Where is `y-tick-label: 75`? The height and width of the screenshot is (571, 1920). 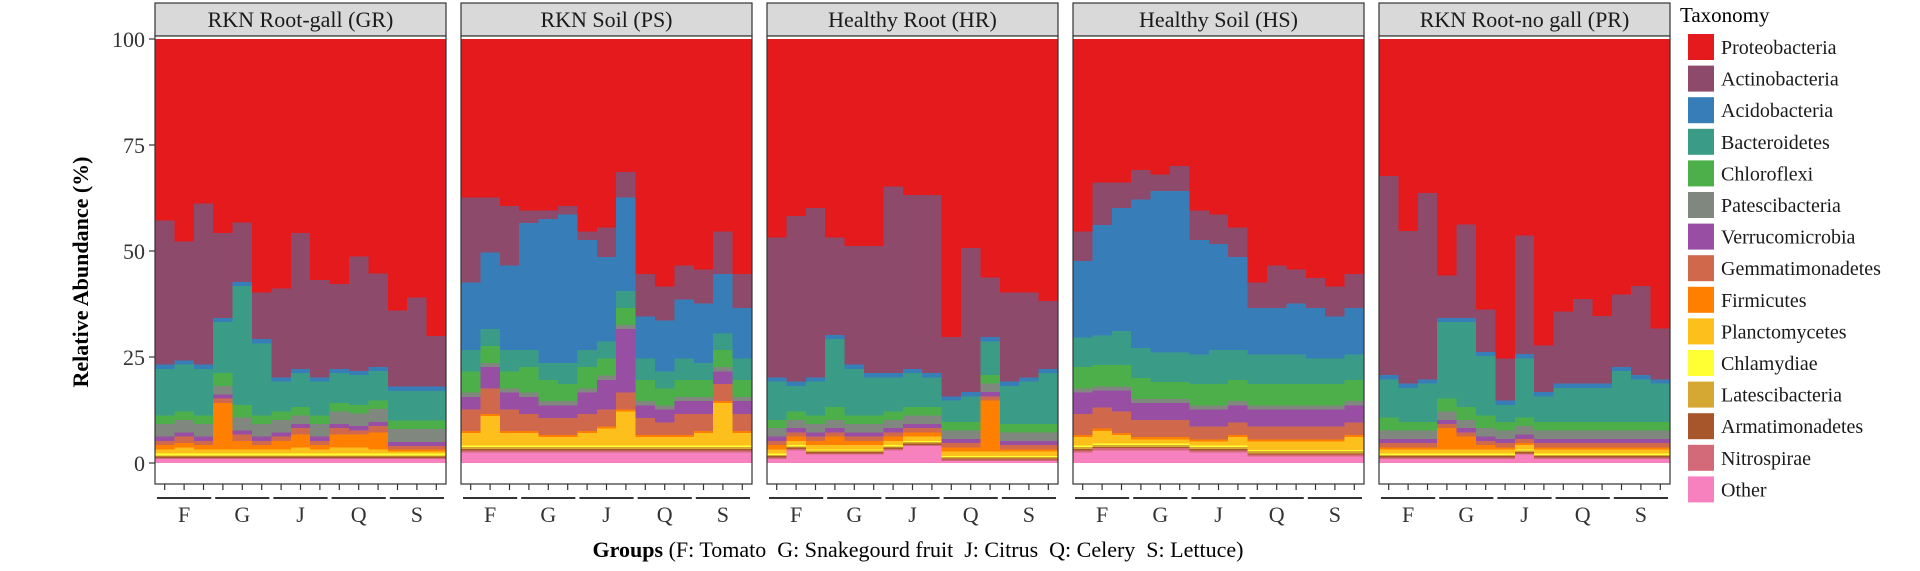
y-tick-label: 75 is located at coordinates (134, 145).